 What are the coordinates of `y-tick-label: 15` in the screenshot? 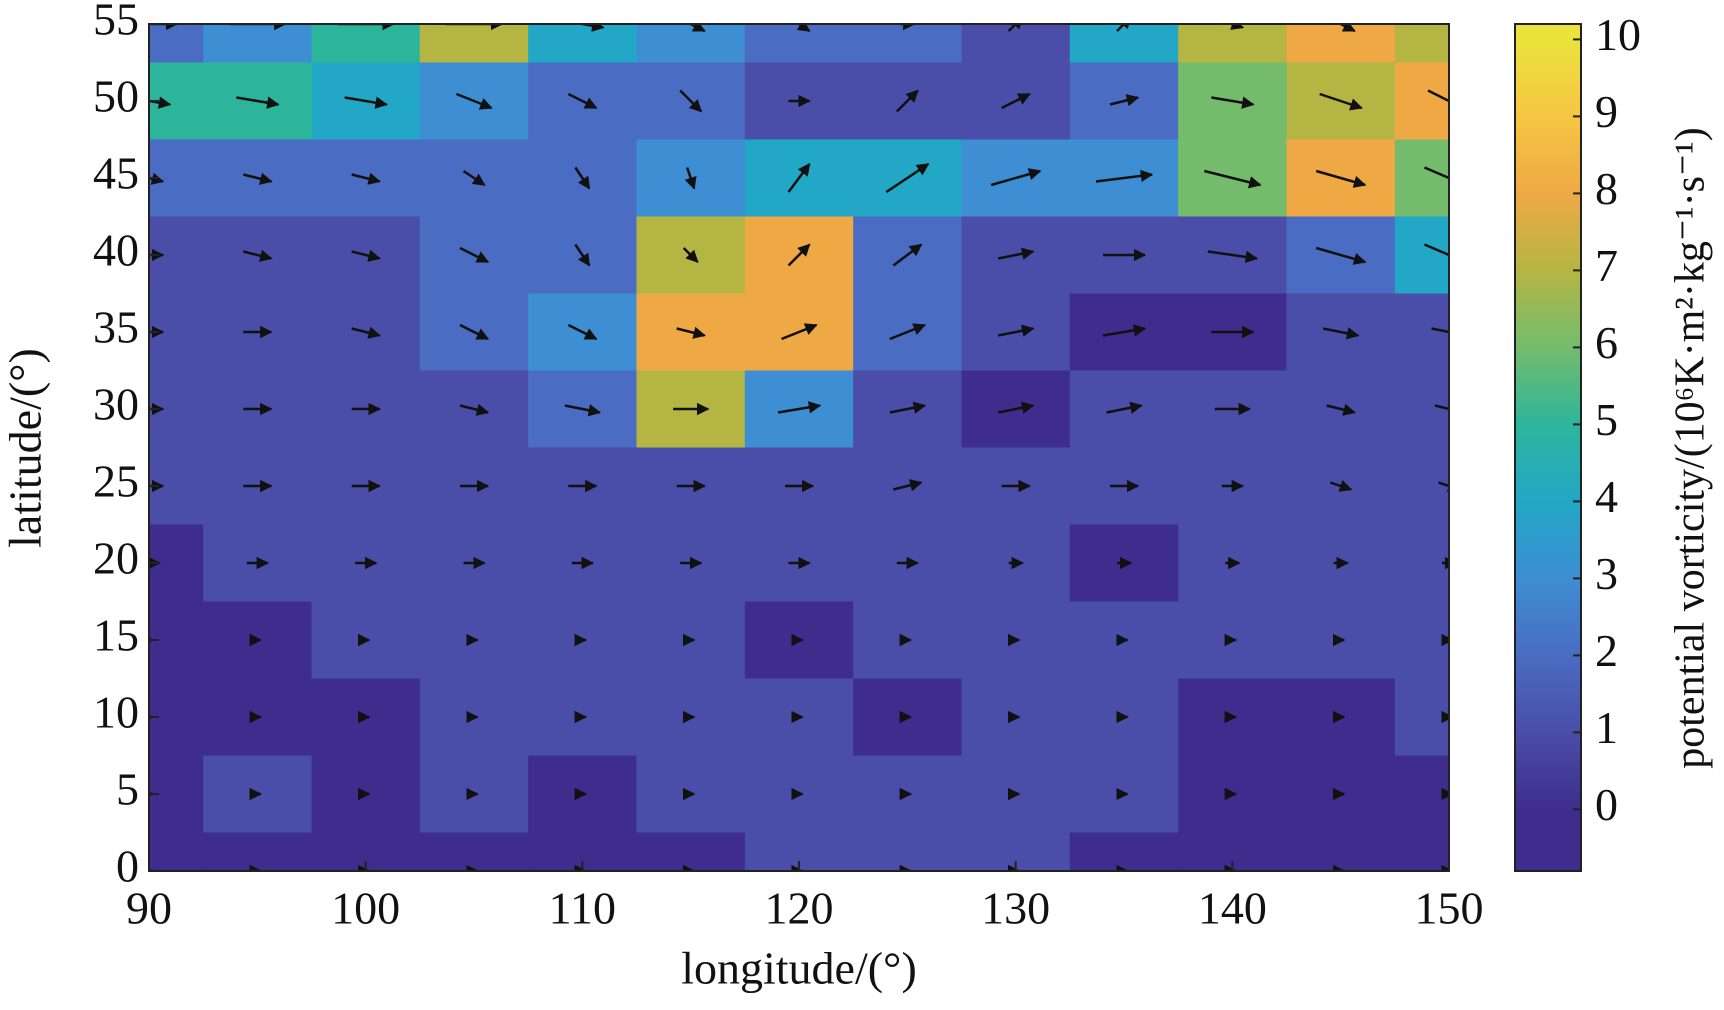 It's located at (116, 635).